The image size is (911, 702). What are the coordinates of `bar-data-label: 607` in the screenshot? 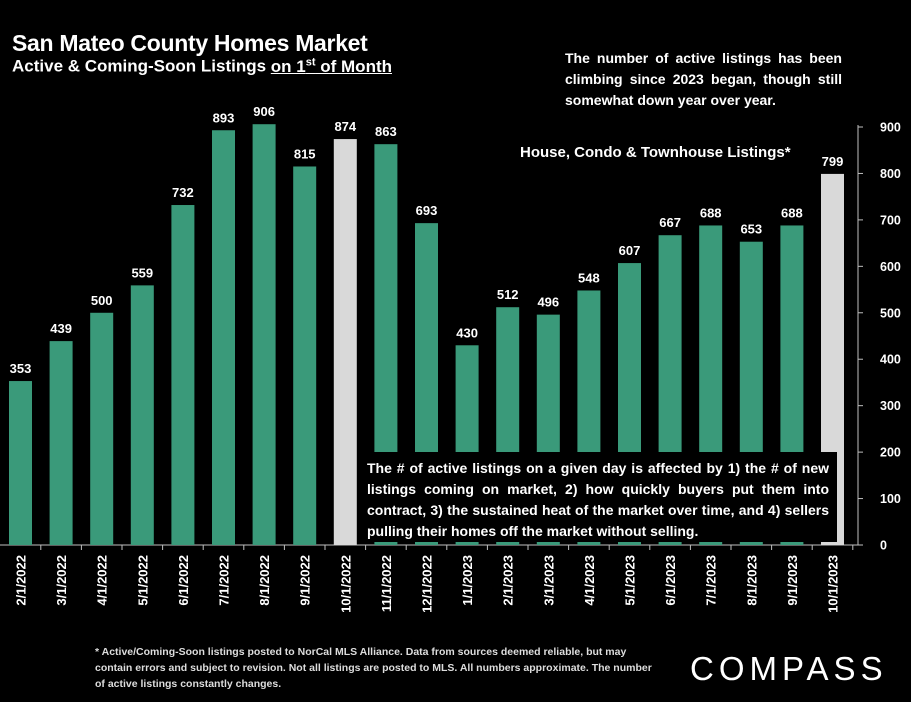 It's located at (630, 250).